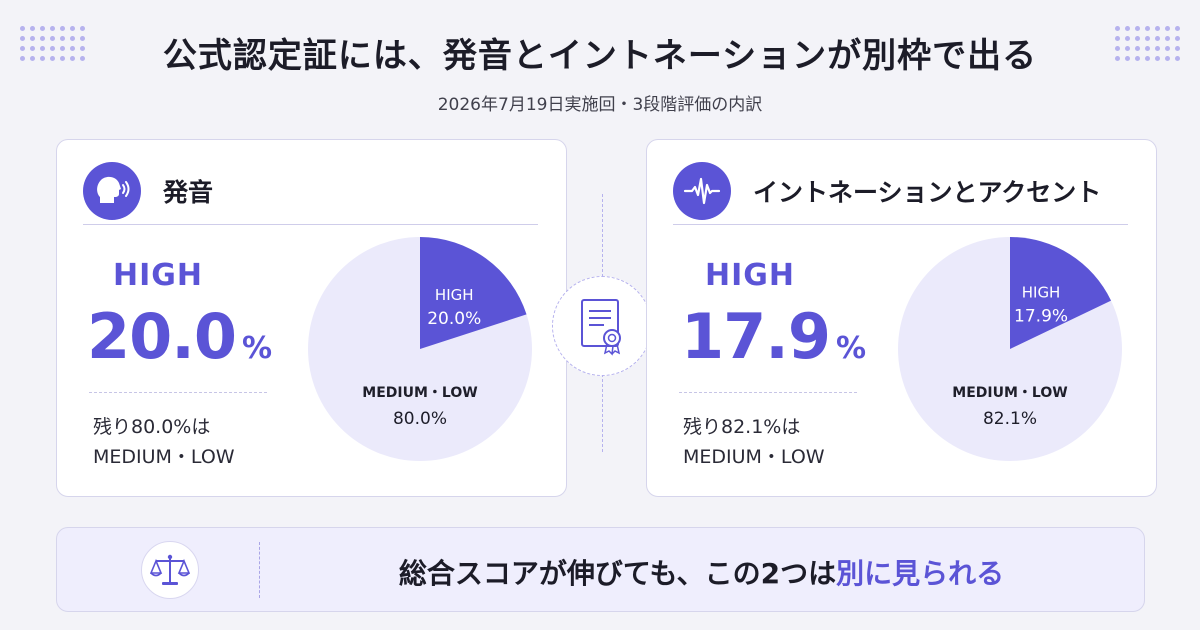 The height and width of the screenshot is (630, 1200). Describe the element at coordinates (259, 570) in the screenshot. I see `banner-divider` at that location.